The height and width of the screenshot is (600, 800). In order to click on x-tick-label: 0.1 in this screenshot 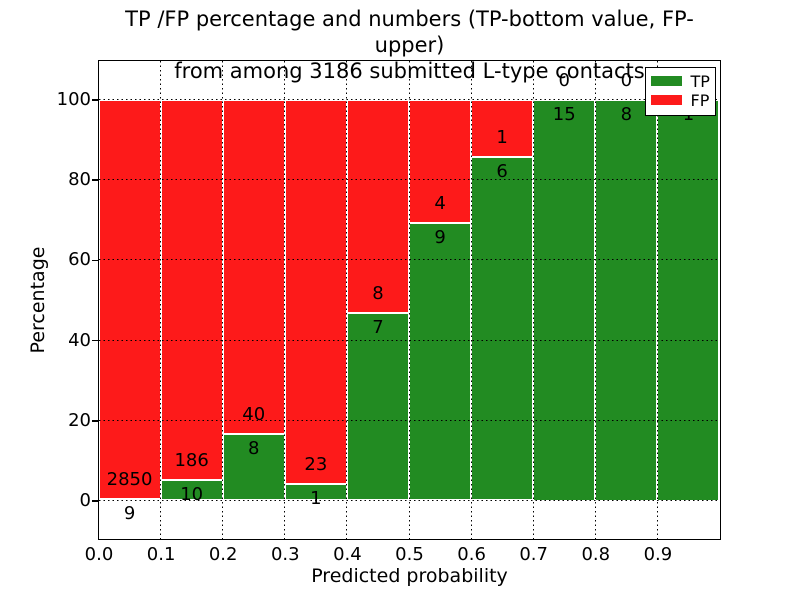, I will do `click(161, 554)`.